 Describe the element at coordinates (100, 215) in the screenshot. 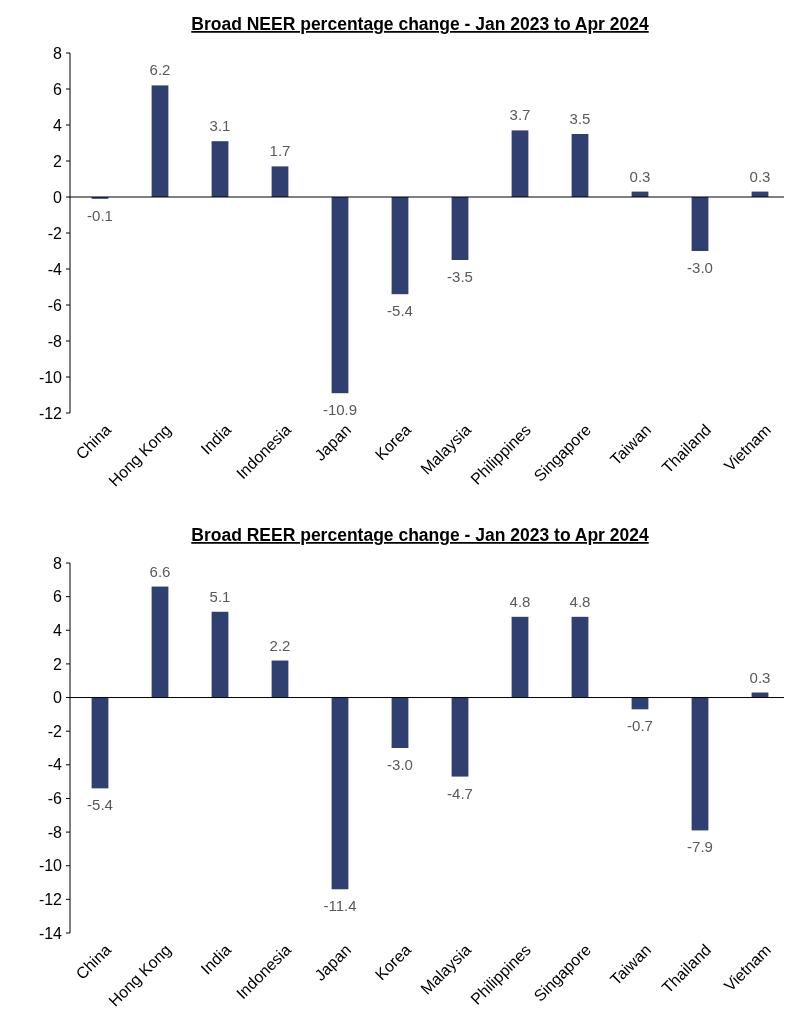

I see `data-label: -0.1` at that location.